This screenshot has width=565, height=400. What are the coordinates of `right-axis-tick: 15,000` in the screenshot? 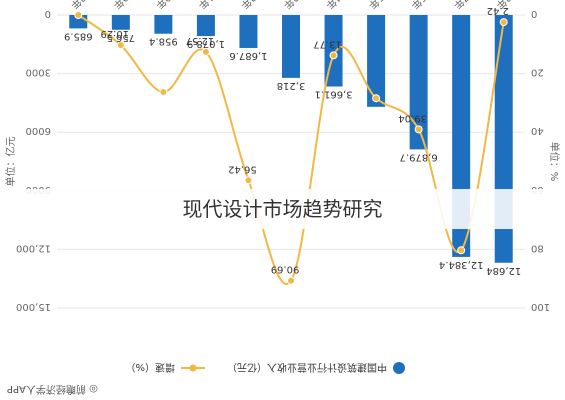 It's located at (33, 306).